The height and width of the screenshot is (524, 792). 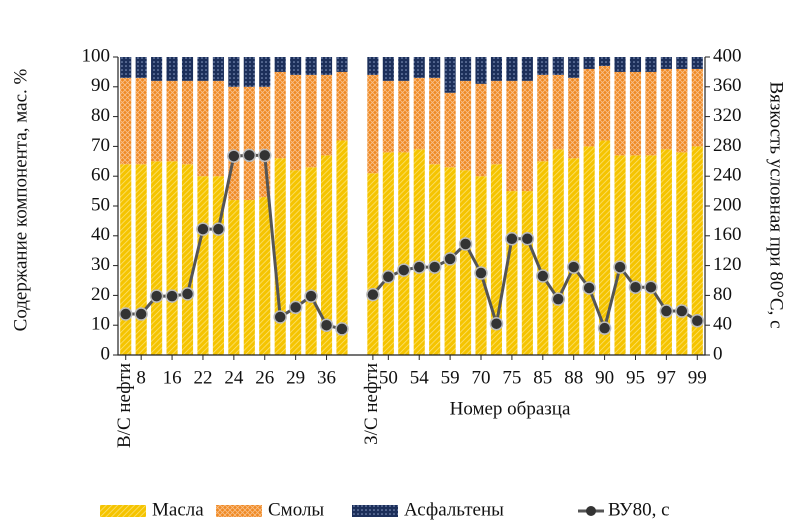 What do you see at coordinates (454, 509) in the screenshot?
I see `legend-label: Асфальтены` at bounding box center [454, 509].